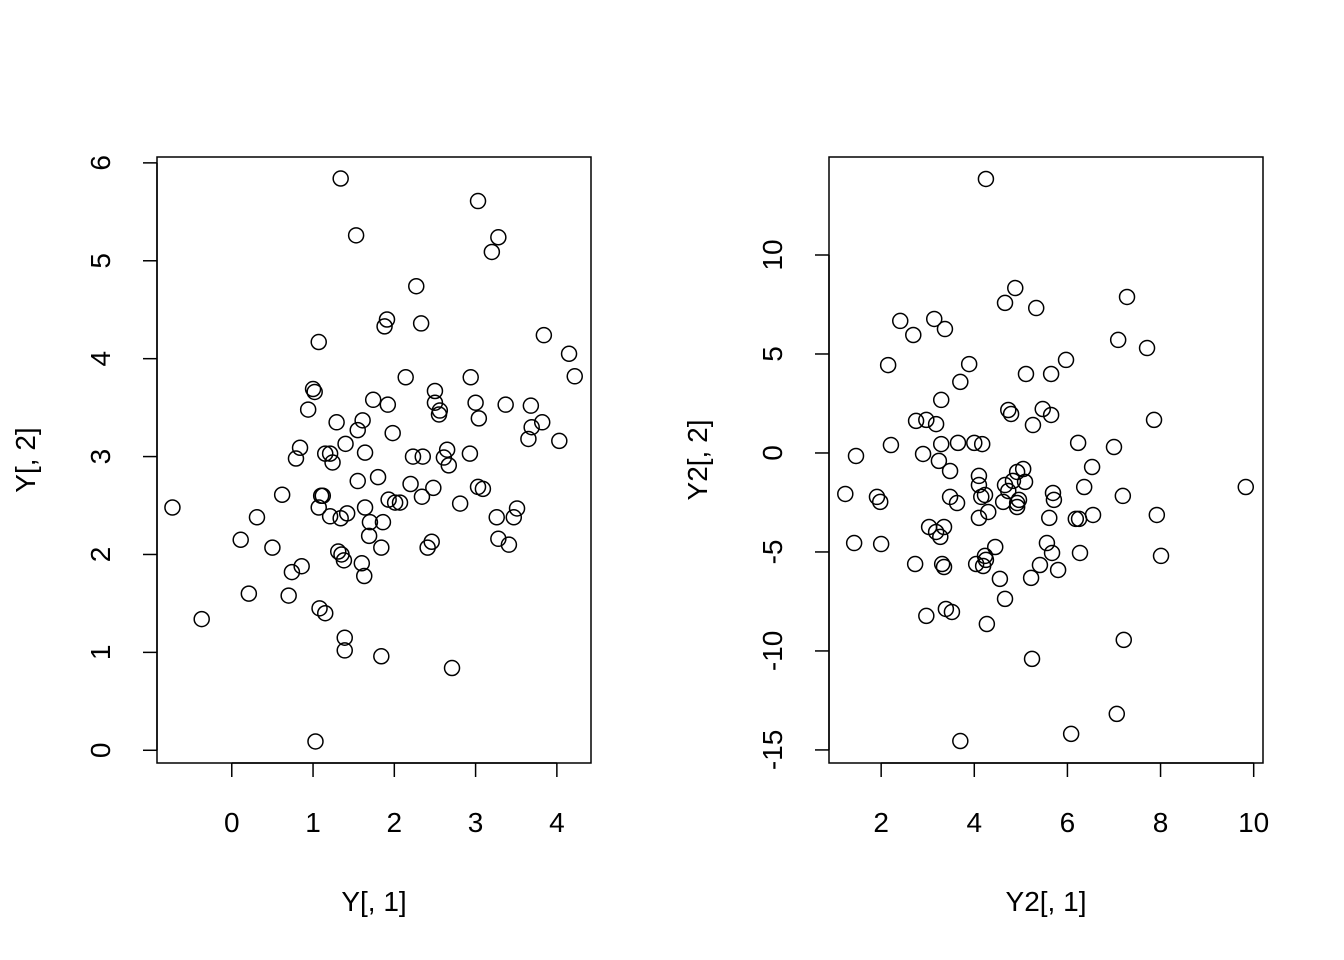  I want to click on y-tick-label: 5, so click(100, 261).